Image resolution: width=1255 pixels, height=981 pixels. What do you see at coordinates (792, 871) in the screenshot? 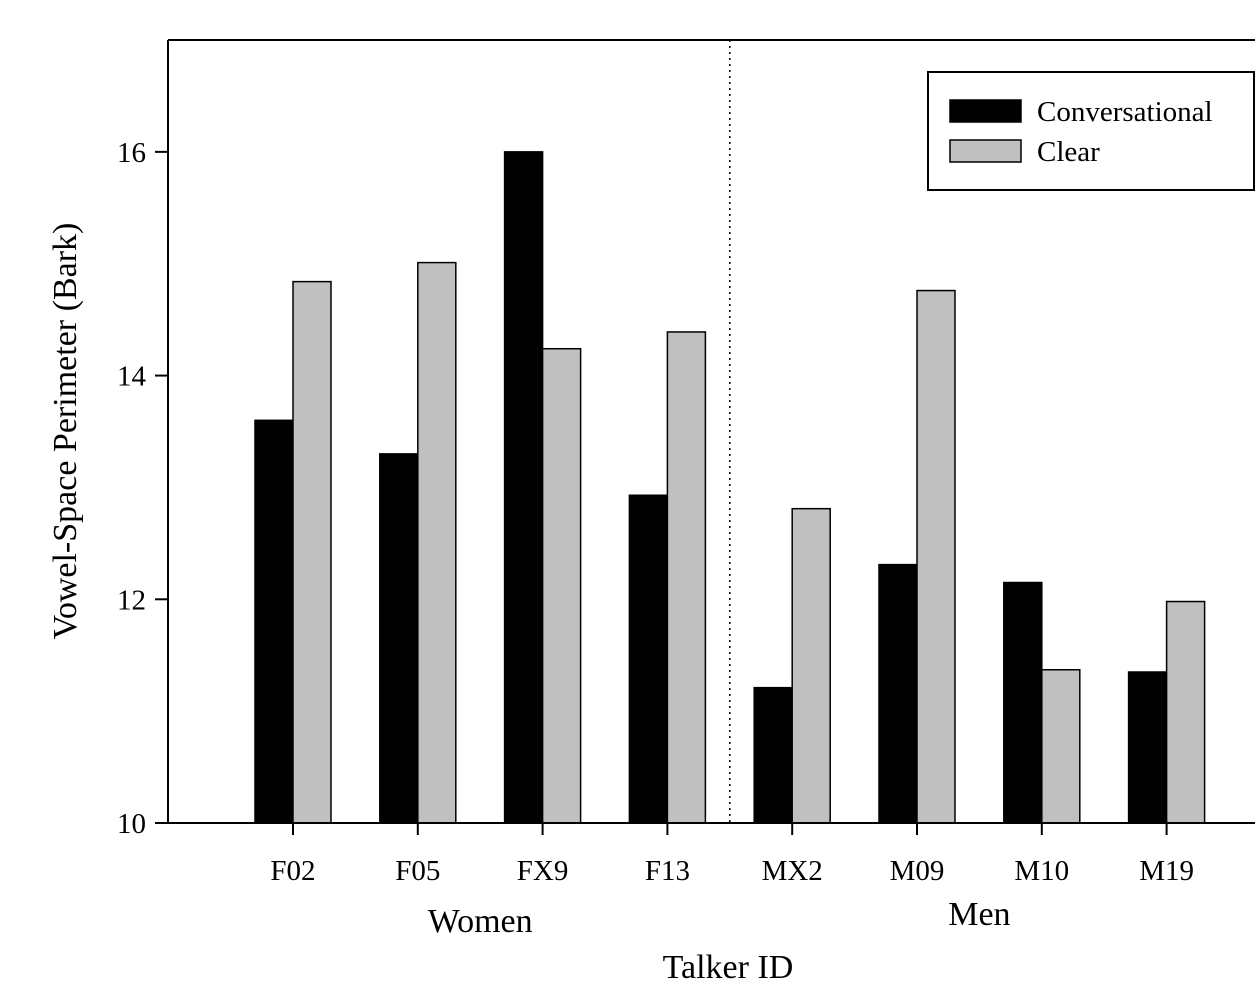
I see `x-tick-label-mx2: MX2` at bounding box center [792, 871].